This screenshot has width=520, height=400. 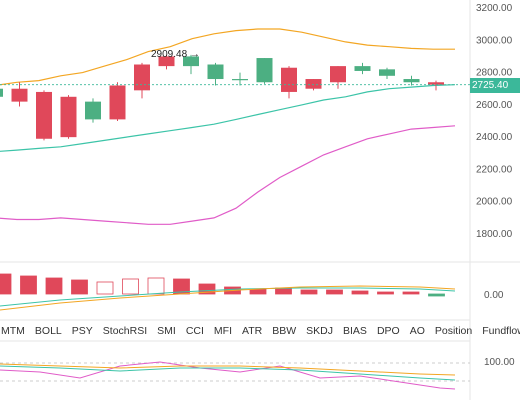 I want to click on indicator-tab-psy: PSY, so click(x=82, y=331).